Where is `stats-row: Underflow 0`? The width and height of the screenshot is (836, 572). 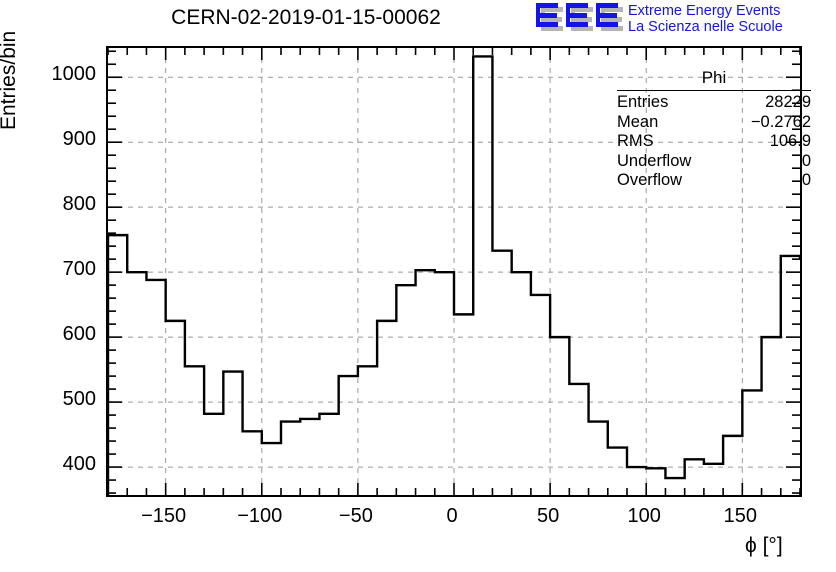 stats-row: Underflow 0 is located at coordinates (714, 162).